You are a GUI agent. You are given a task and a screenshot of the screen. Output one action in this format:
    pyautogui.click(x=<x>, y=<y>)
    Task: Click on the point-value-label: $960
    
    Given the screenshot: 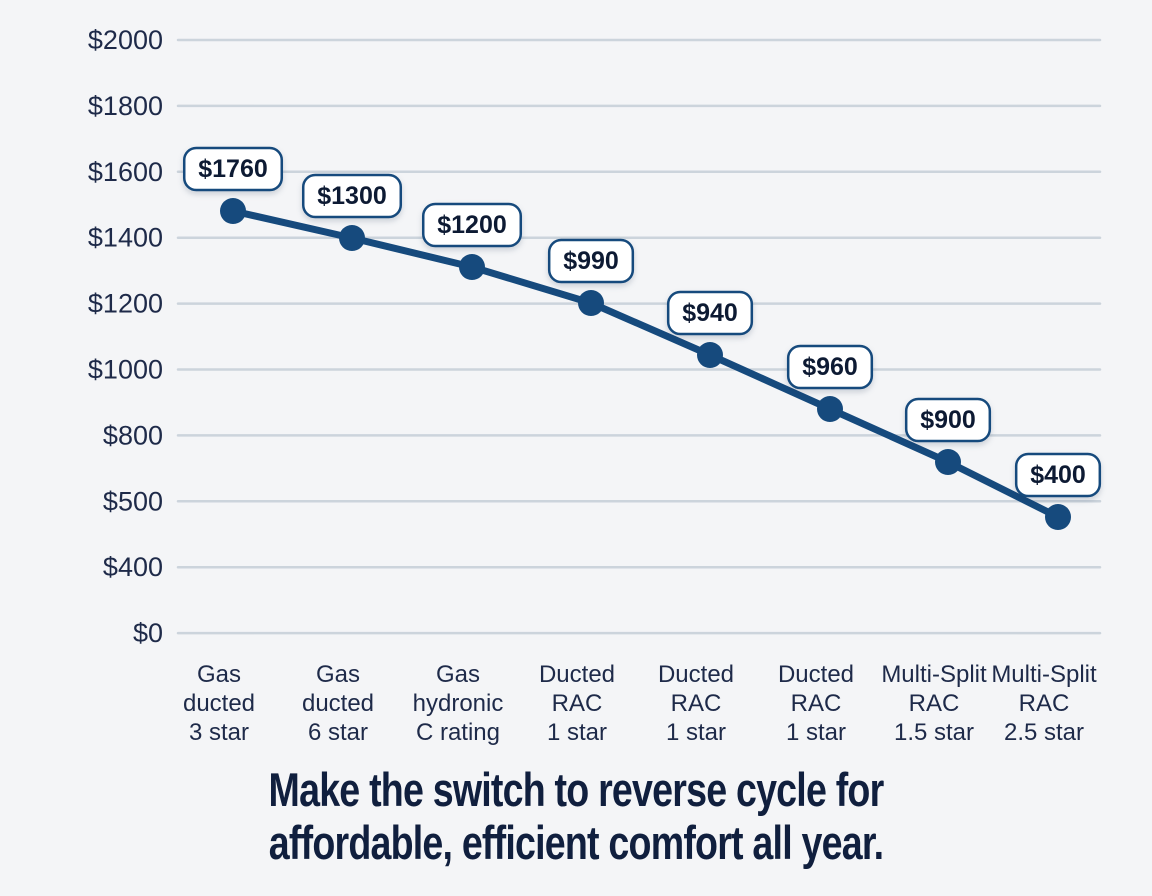 What is the action you would take?
    pyautogui.click(x=830, y=367)
    